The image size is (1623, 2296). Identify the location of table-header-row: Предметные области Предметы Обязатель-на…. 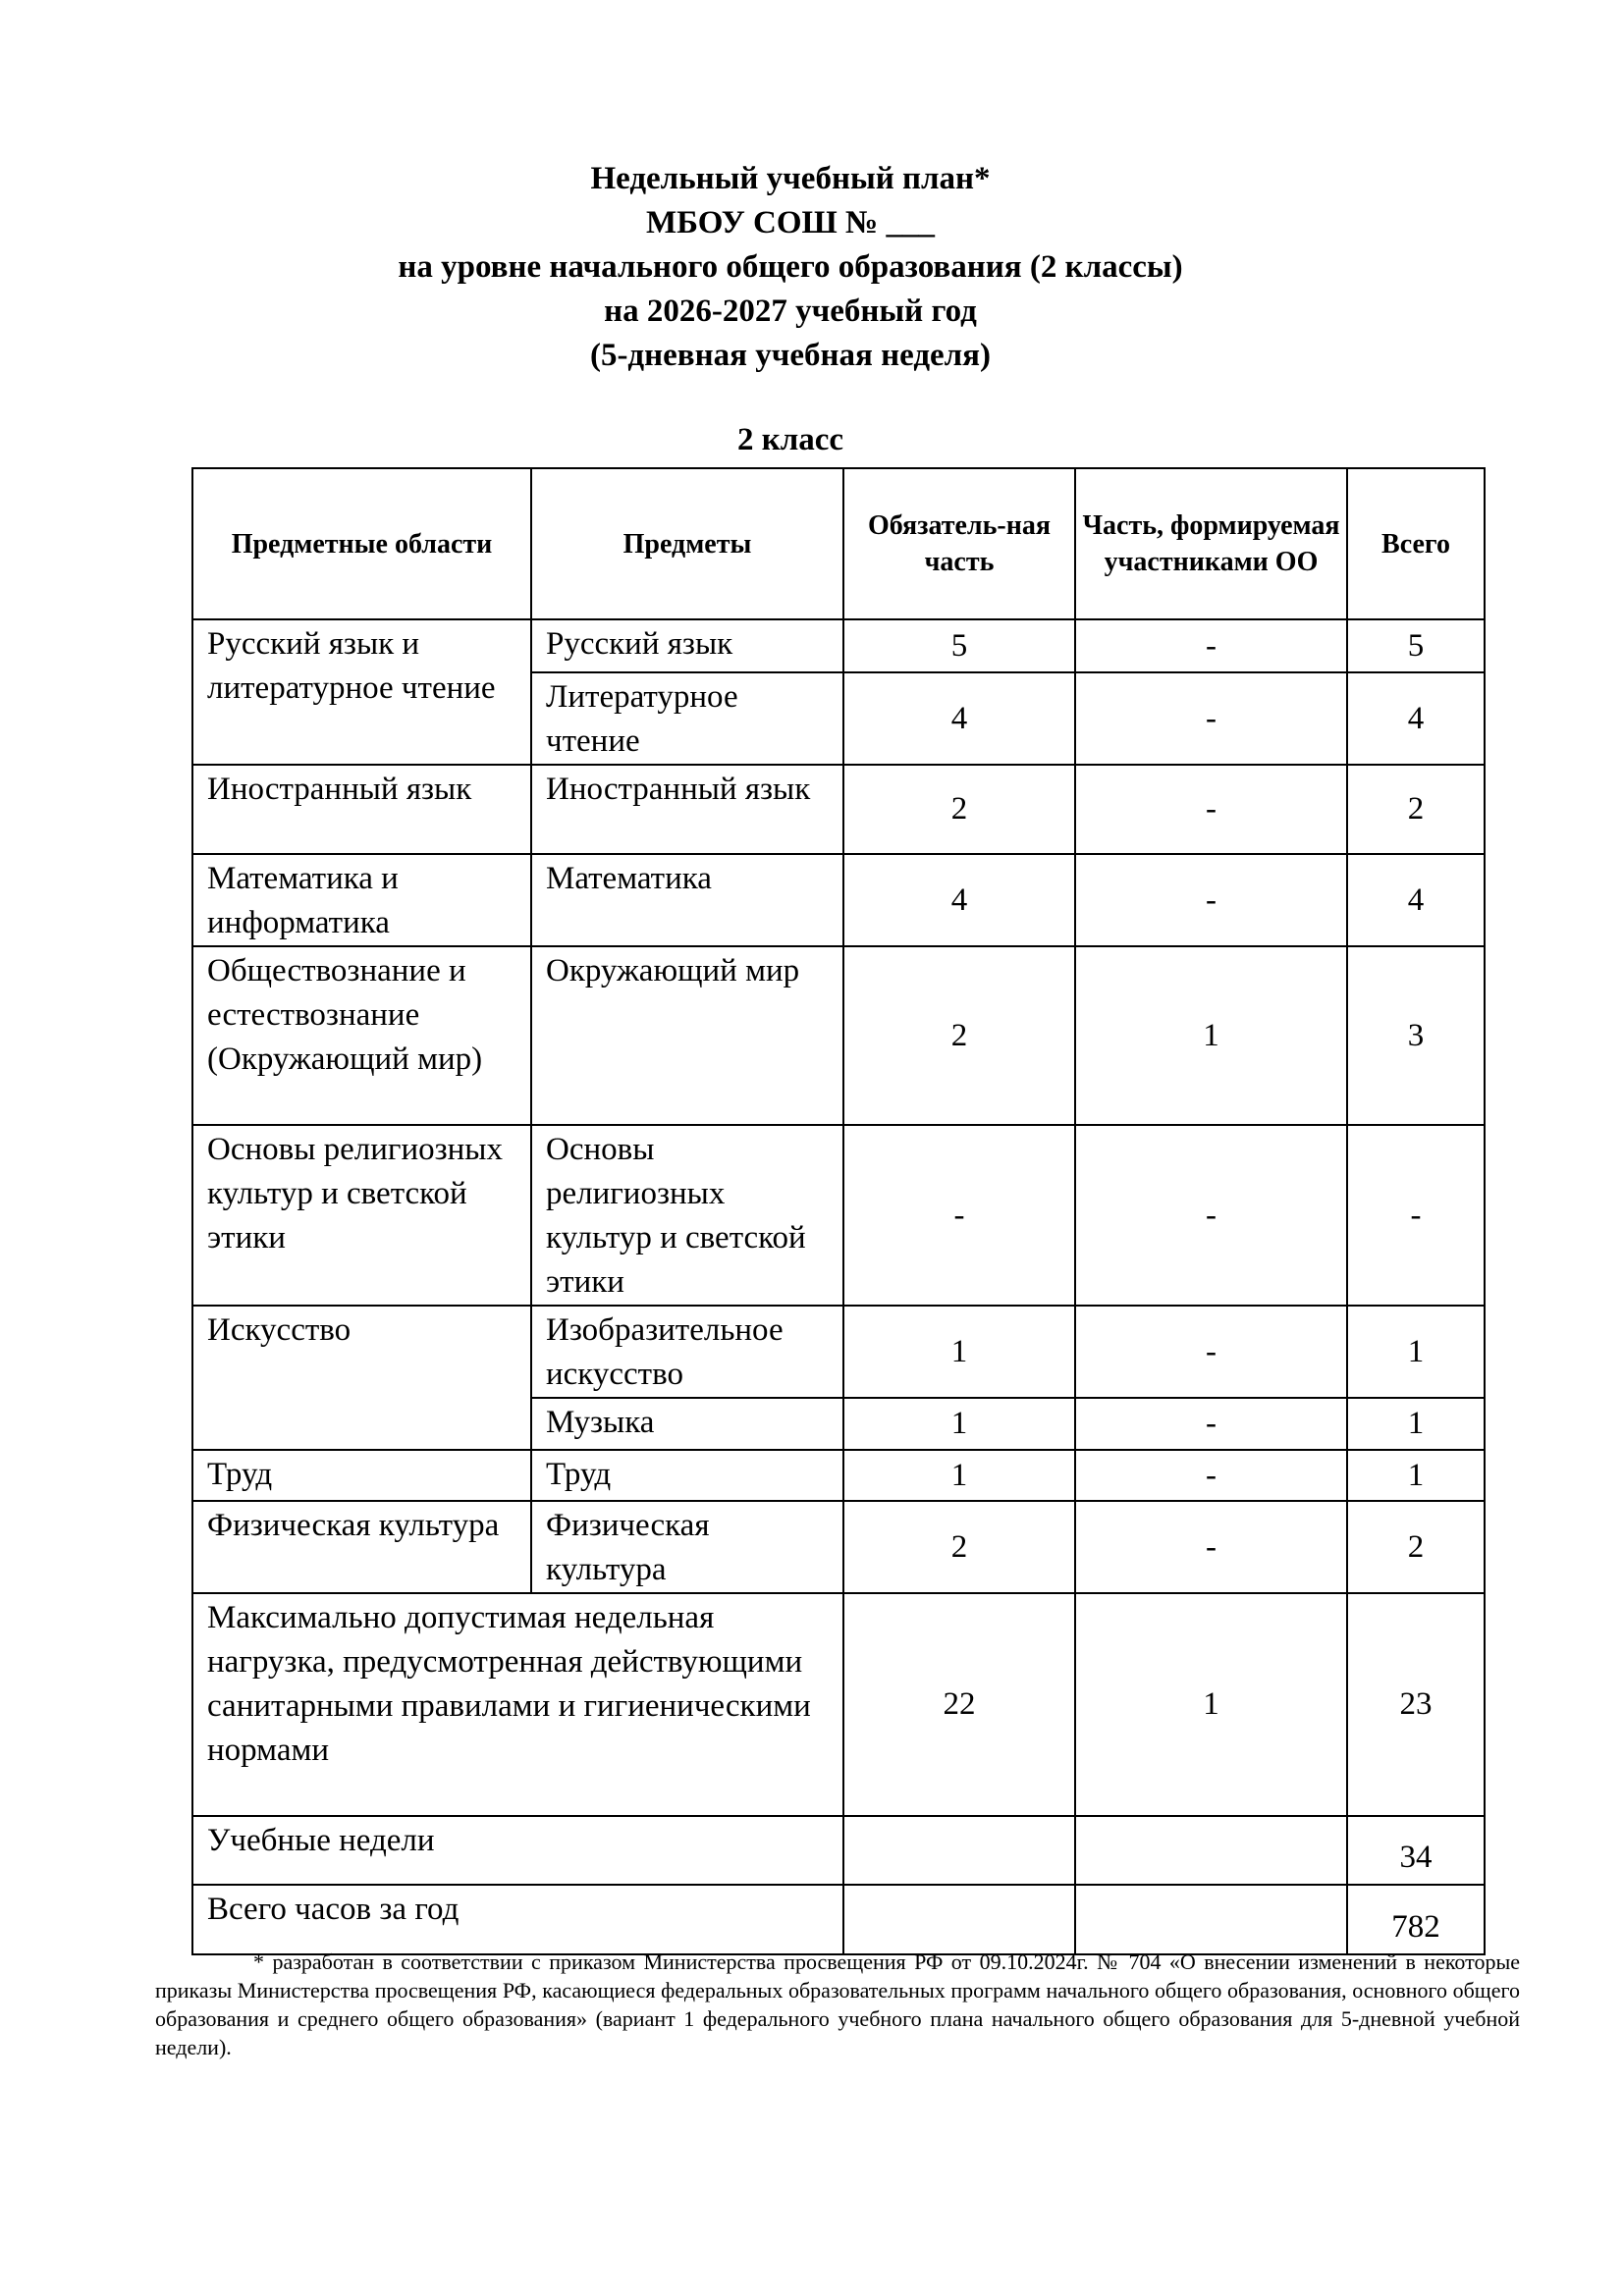
(838, 543).